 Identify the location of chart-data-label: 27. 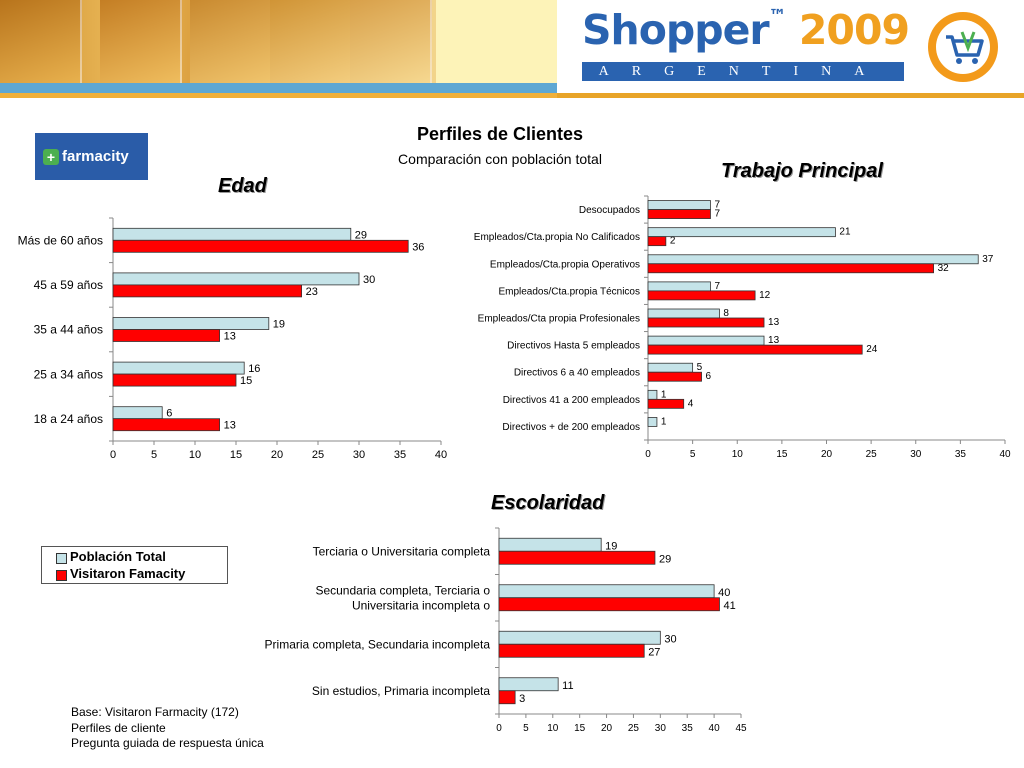
(654, 652).